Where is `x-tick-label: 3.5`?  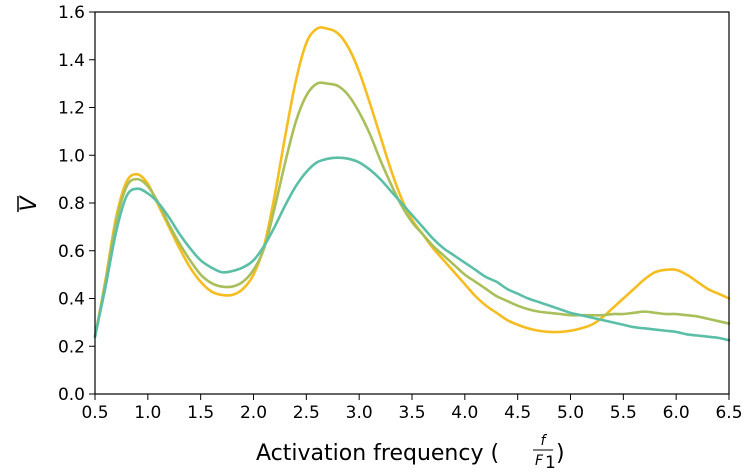
x-tick-label: 3.5 is located at coordinates (411, 413).